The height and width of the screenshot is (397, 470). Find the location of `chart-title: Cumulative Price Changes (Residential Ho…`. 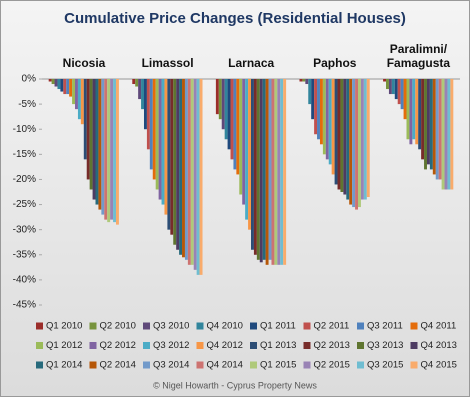

chart-title: Cumulative Price Changes (Residential Ho… is located at coordinates (235, 18).